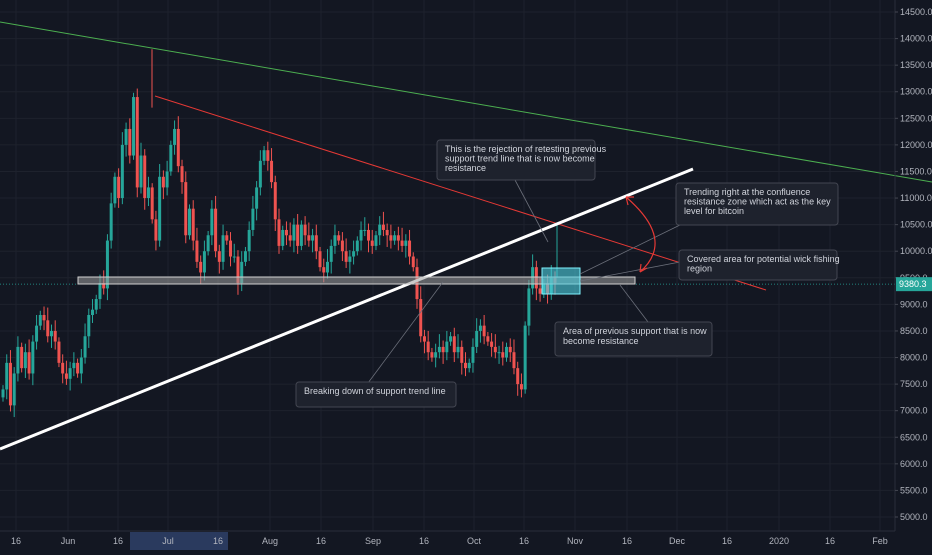  What do you see at coordinates (640, 234) in the screenshot?
I see `curved-arrow` at bounding box center [640, 234].